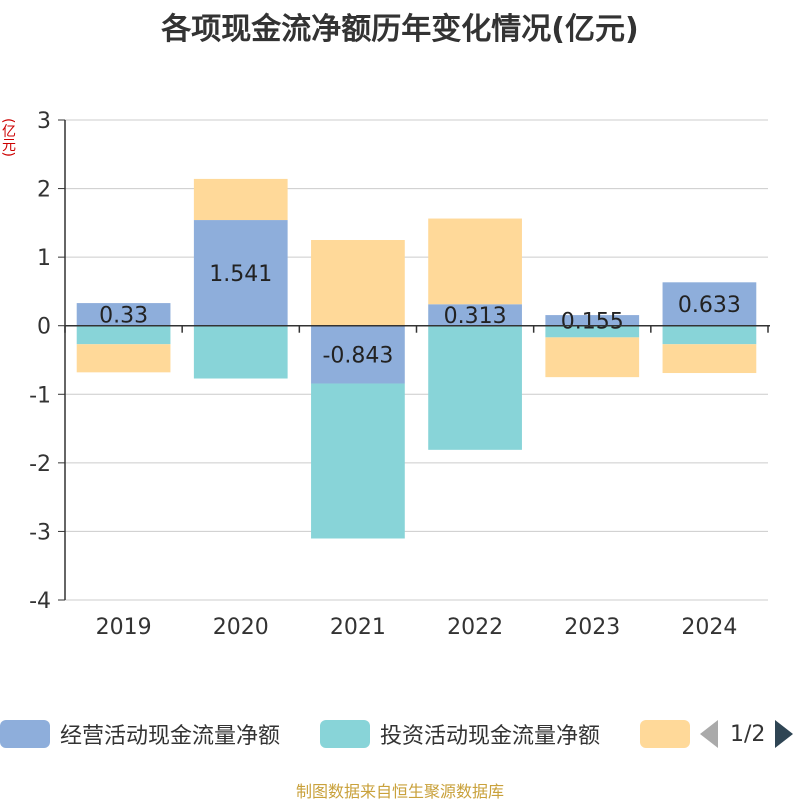 The width and height of the screenshot is (800, 802). Describe the element at coordinates (124, 627) in the screenshot. I see `x-tick-label-2019: 2019` at that location.